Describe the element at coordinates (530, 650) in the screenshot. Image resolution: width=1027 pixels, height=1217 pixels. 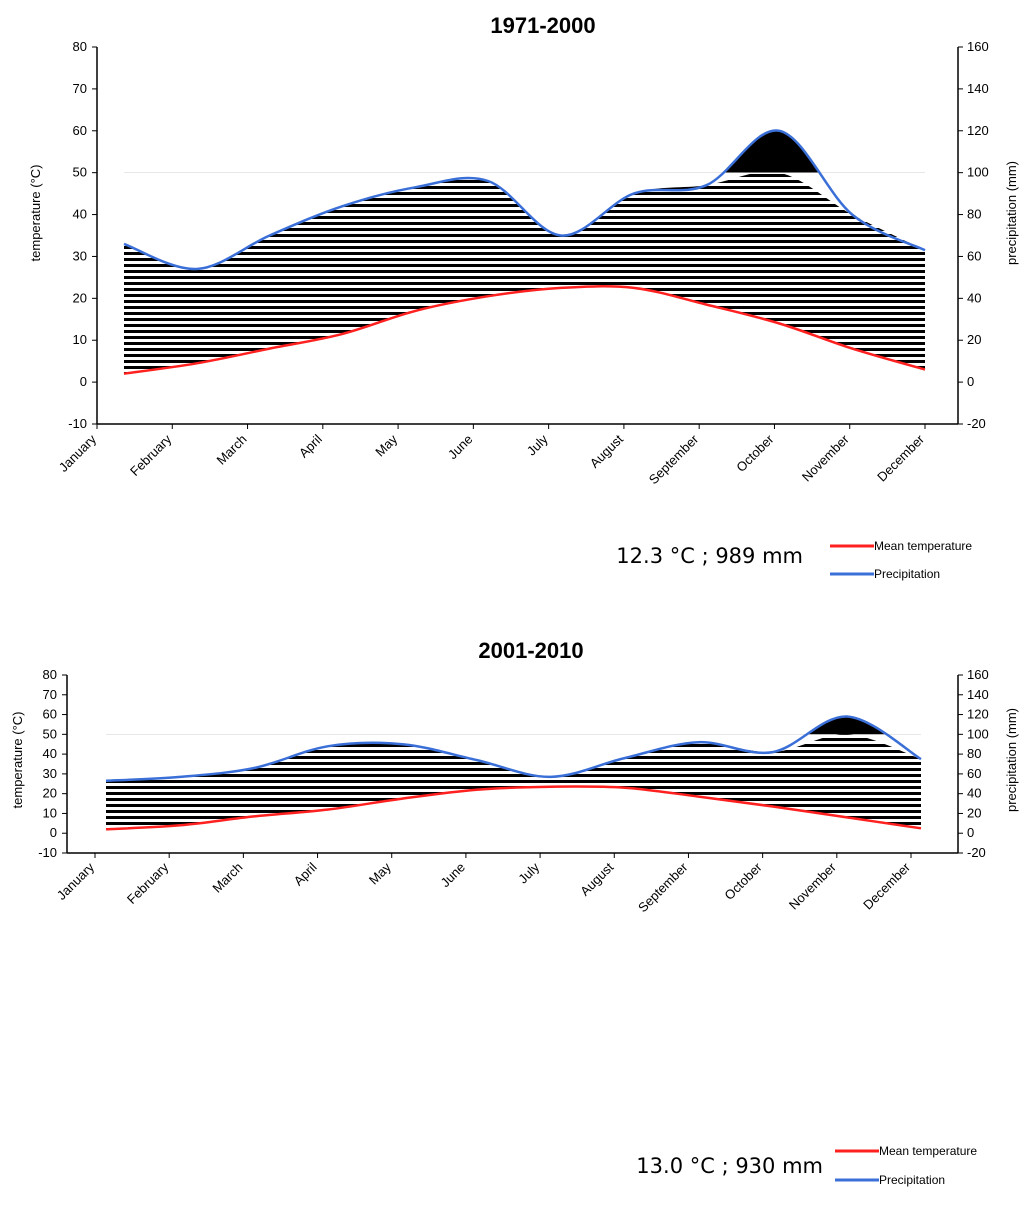
I see `chart-title: 2001-2010` at that location.